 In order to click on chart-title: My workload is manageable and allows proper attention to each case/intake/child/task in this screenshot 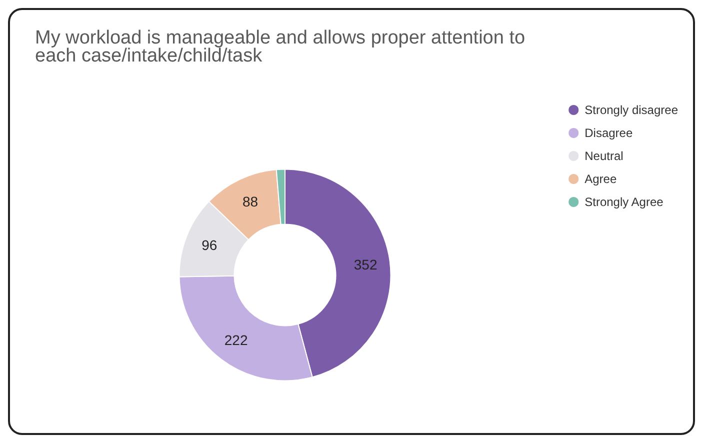, I will do `click(280, 47)`.